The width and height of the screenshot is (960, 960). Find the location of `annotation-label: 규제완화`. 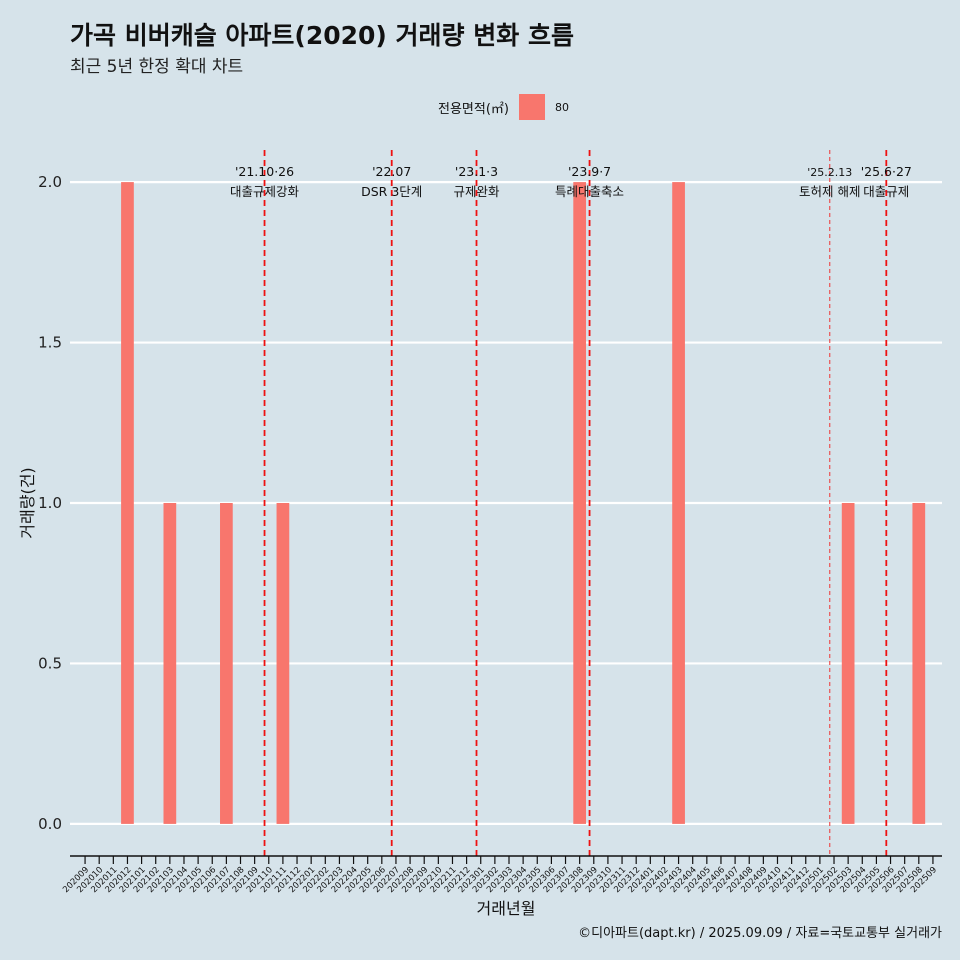

annotation-label: 규제완화 is located at coordinates (476, 191).